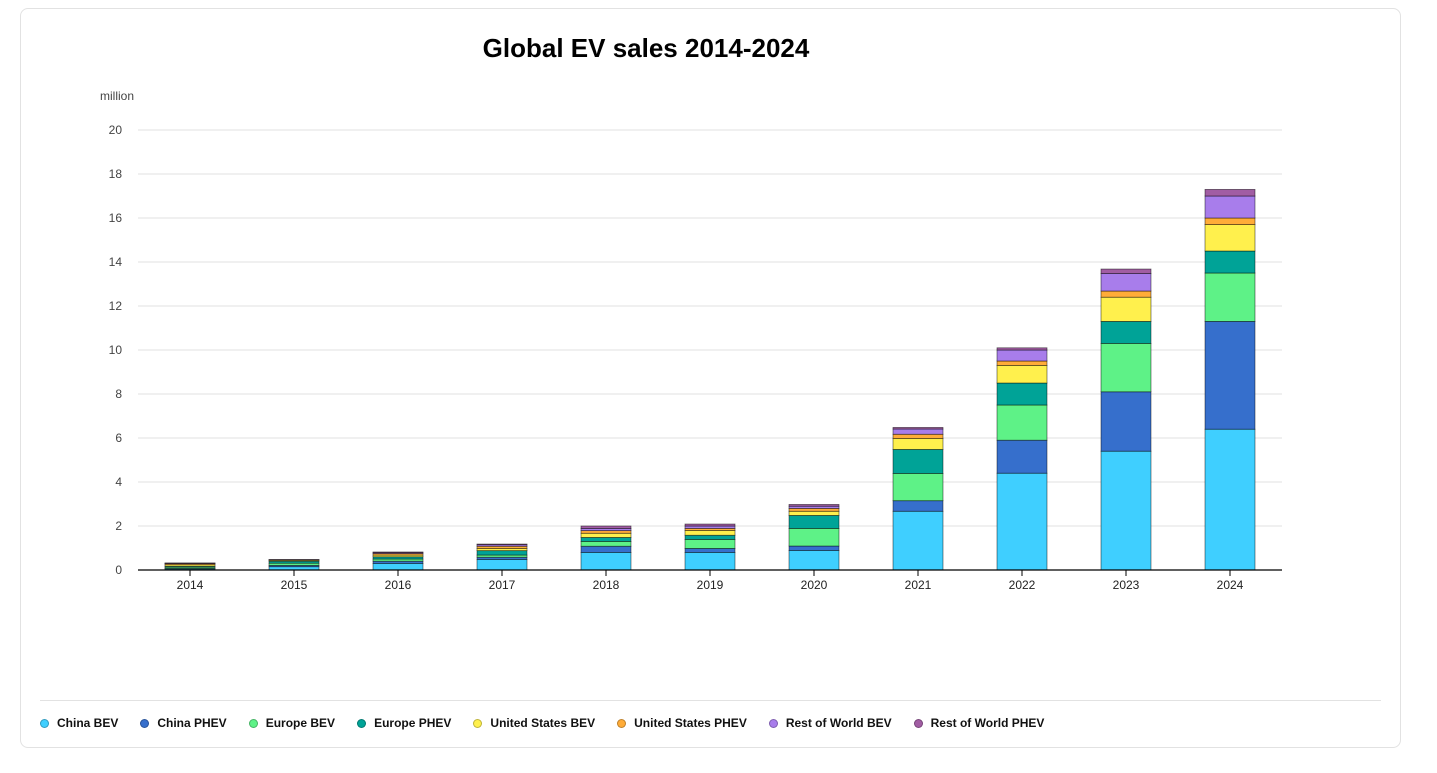  What do you see at coordinates (116, 174) in the screenshot?
I see `y-tick-label: 18` at bounding box center [116, 174].